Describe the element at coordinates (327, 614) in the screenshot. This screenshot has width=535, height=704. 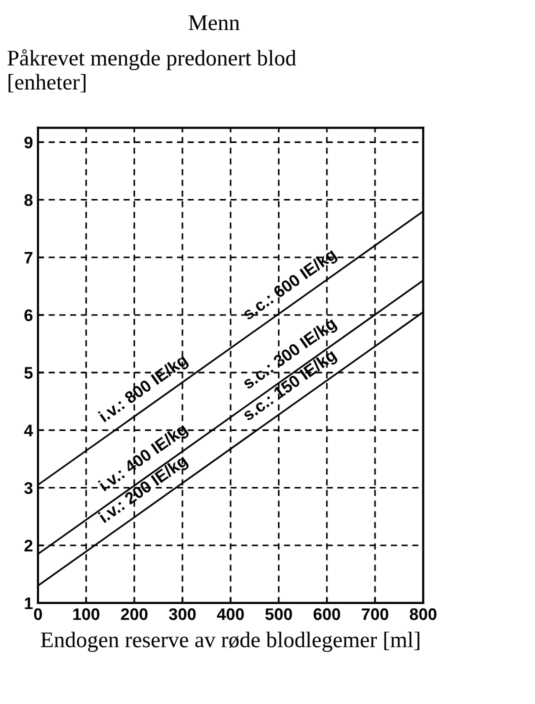
I see `x-tick-label: 600` at that location.